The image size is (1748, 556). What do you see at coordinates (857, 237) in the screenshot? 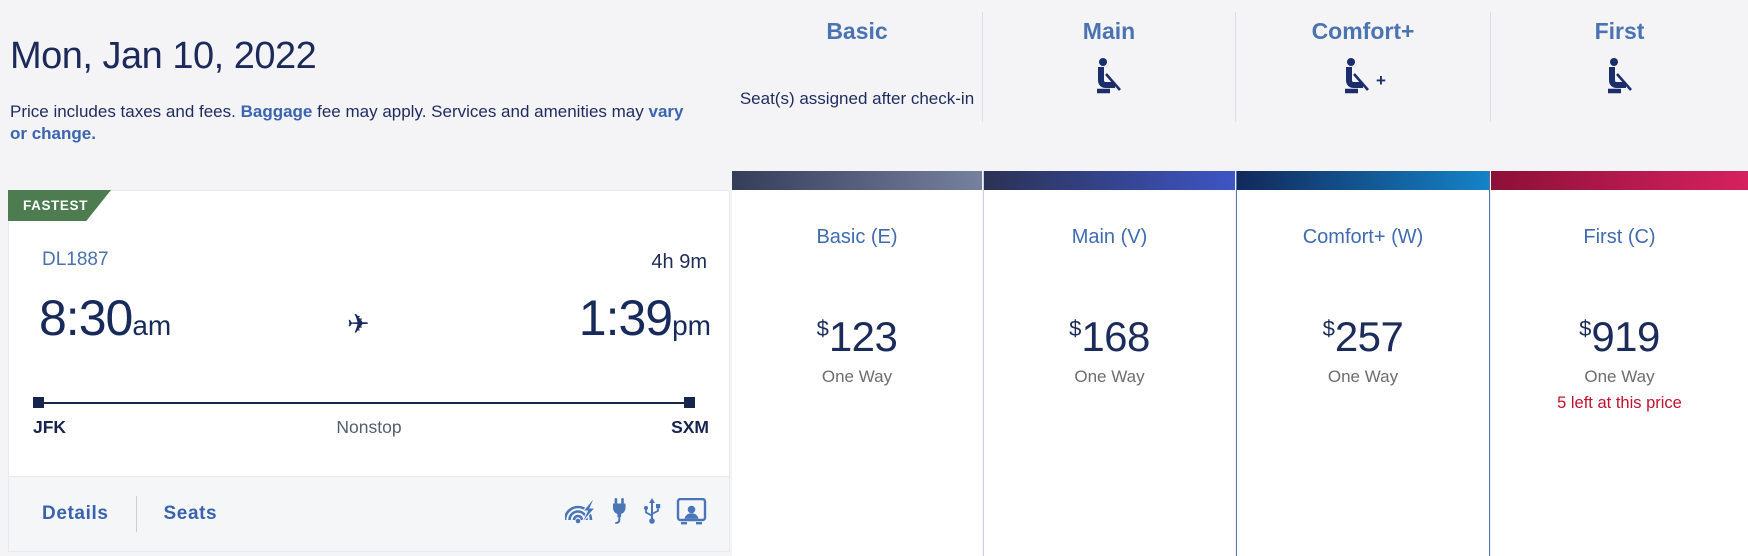
I see `fare-cell-label: Basic (E)` at bounding box center [857, 237].